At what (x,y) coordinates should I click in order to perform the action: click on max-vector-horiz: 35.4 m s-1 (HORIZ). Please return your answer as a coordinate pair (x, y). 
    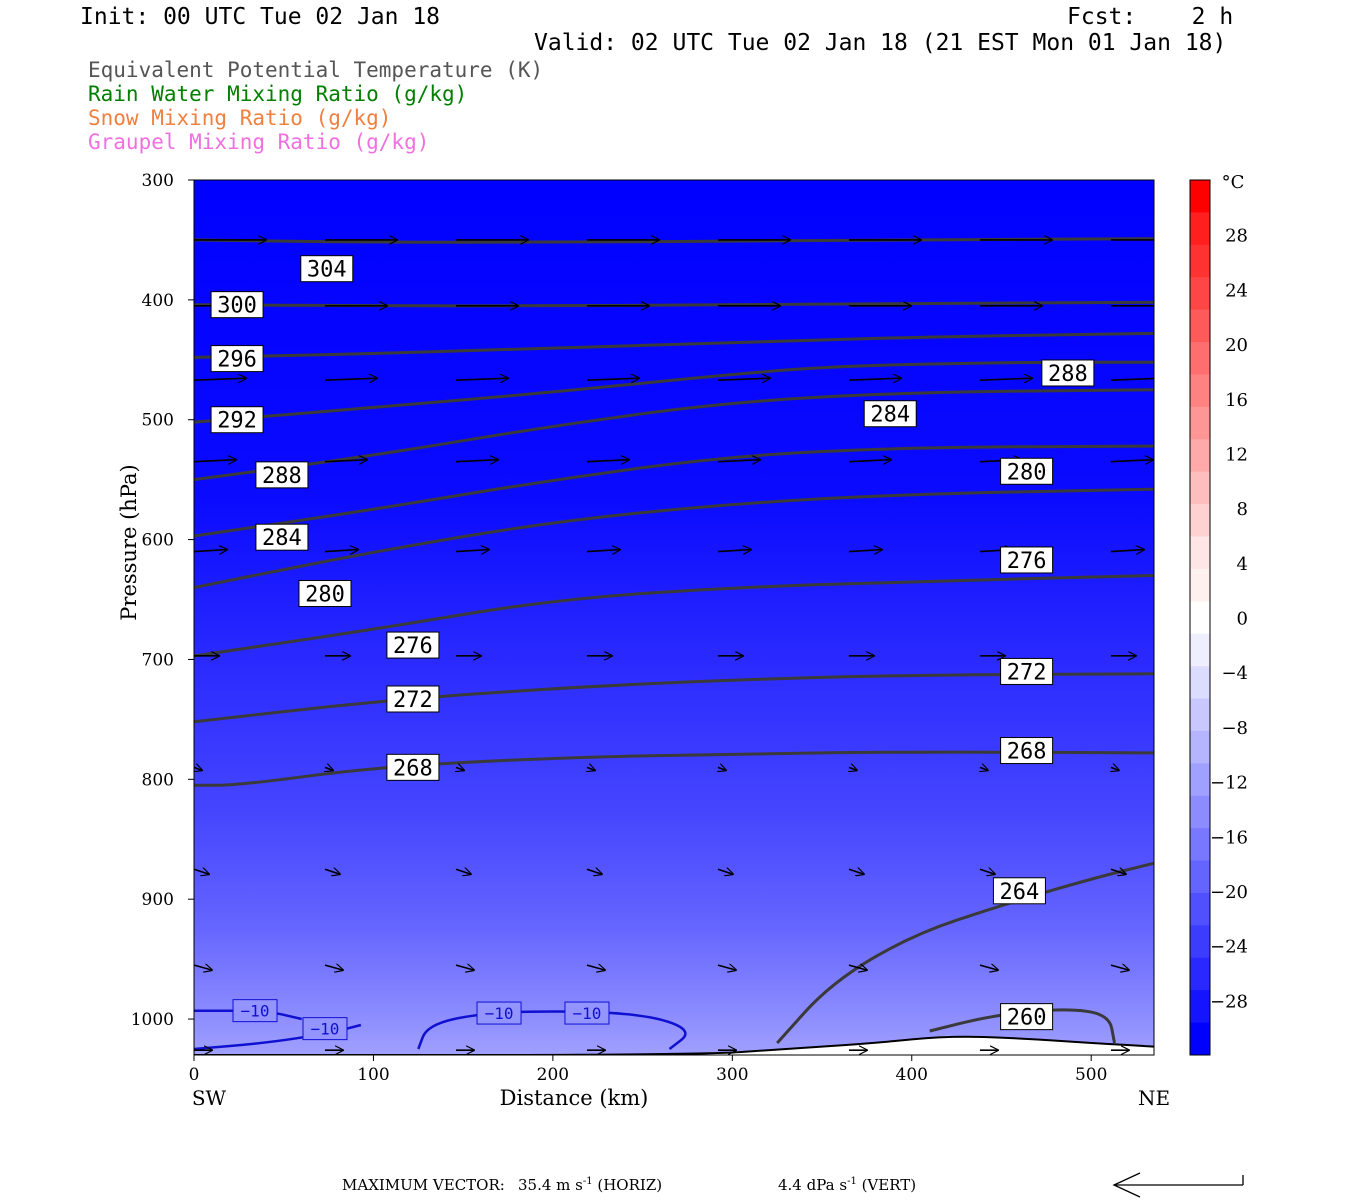
    Looking at the image, I should click on (590, 1185).